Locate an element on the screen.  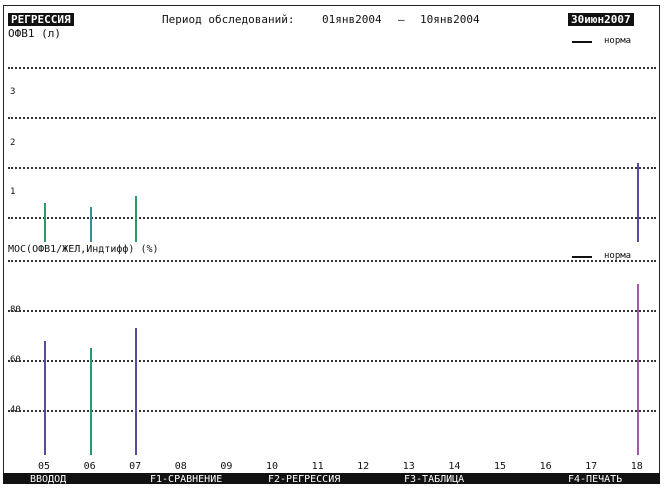
x-tick-label: 10 is located at coordinates (272, 466).